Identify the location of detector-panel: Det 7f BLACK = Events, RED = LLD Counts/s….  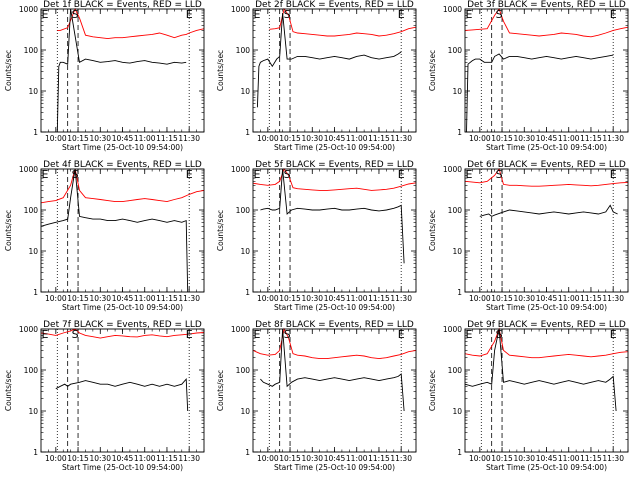
(104, 396).